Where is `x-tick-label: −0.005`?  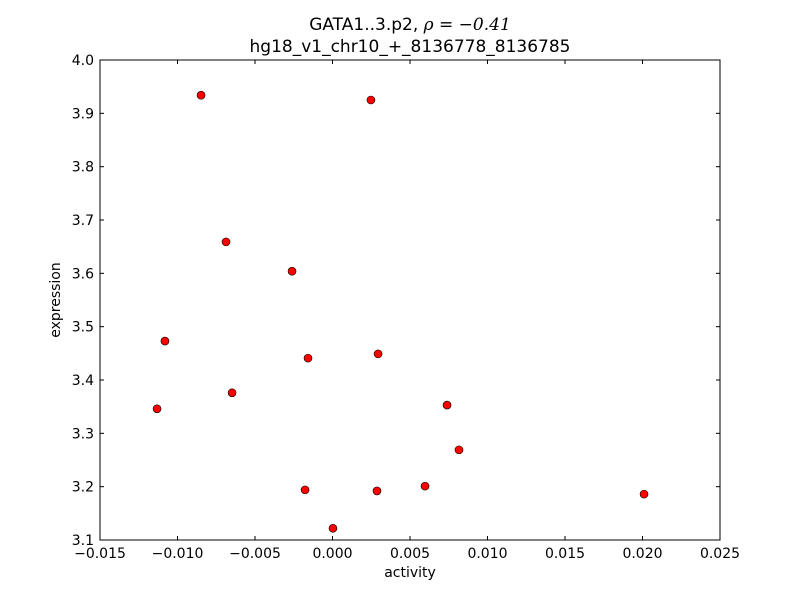
x-tick-label: −0.005 is located at coordinates (255, 554).